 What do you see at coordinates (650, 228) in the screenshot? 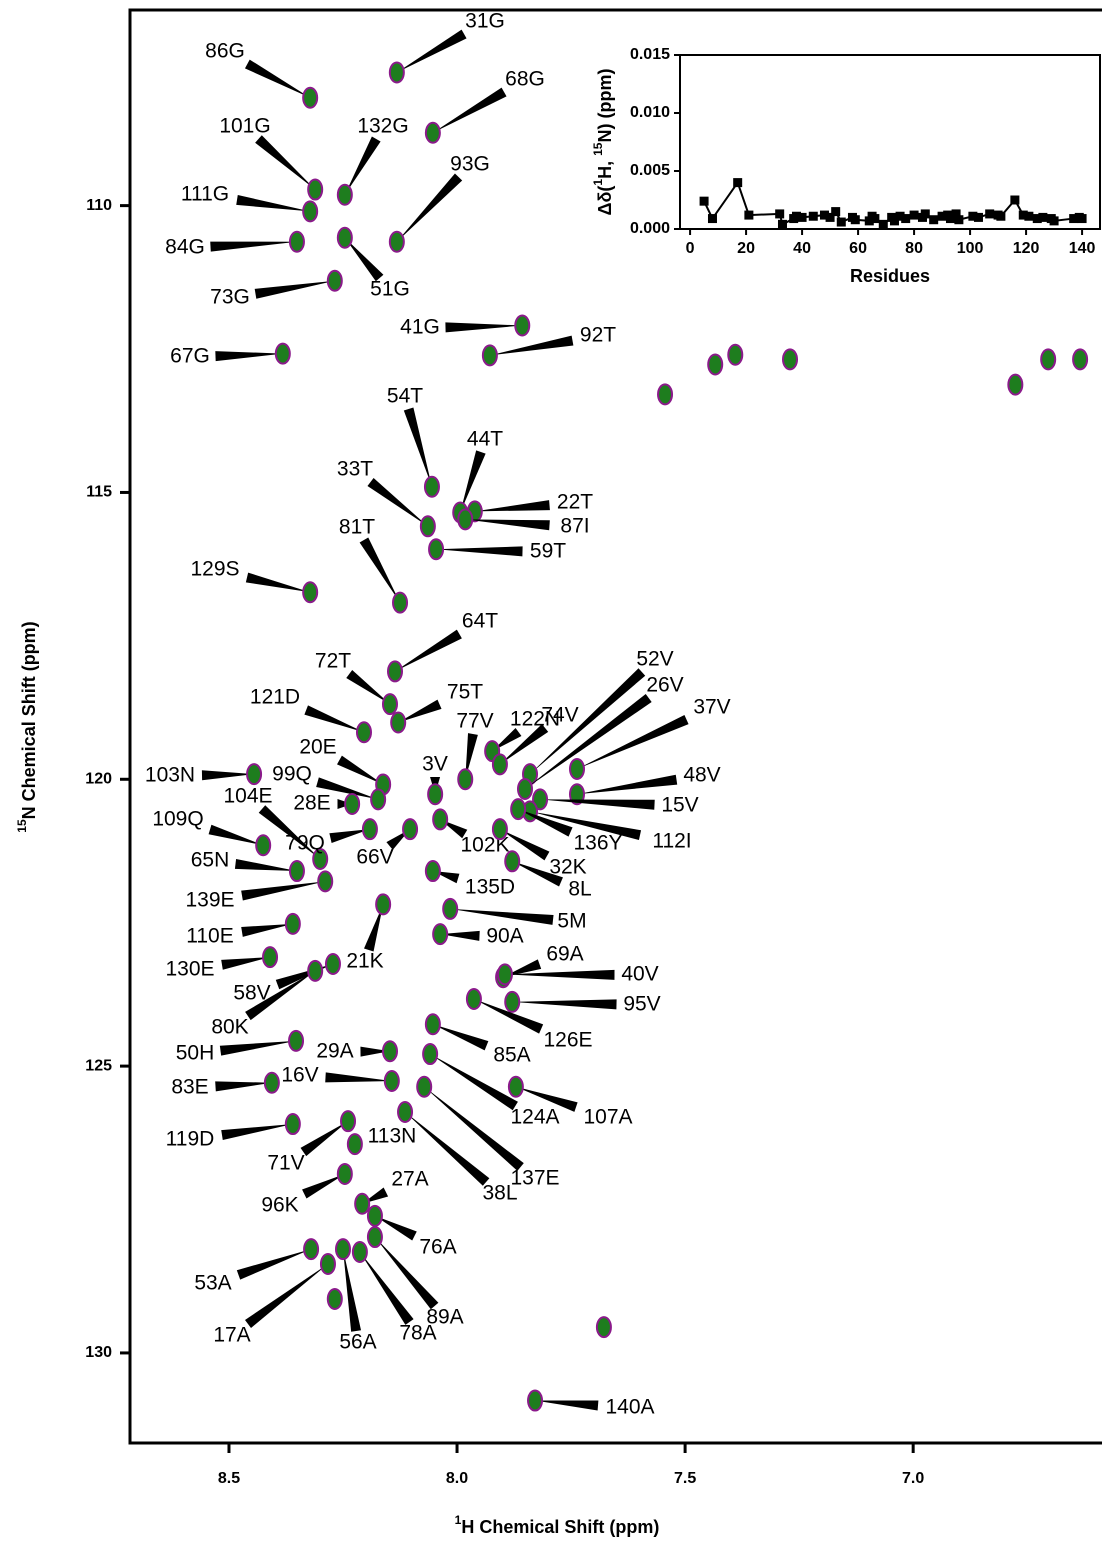
I see `y-tick-label: 0.000` at bounding box center [650, 228].